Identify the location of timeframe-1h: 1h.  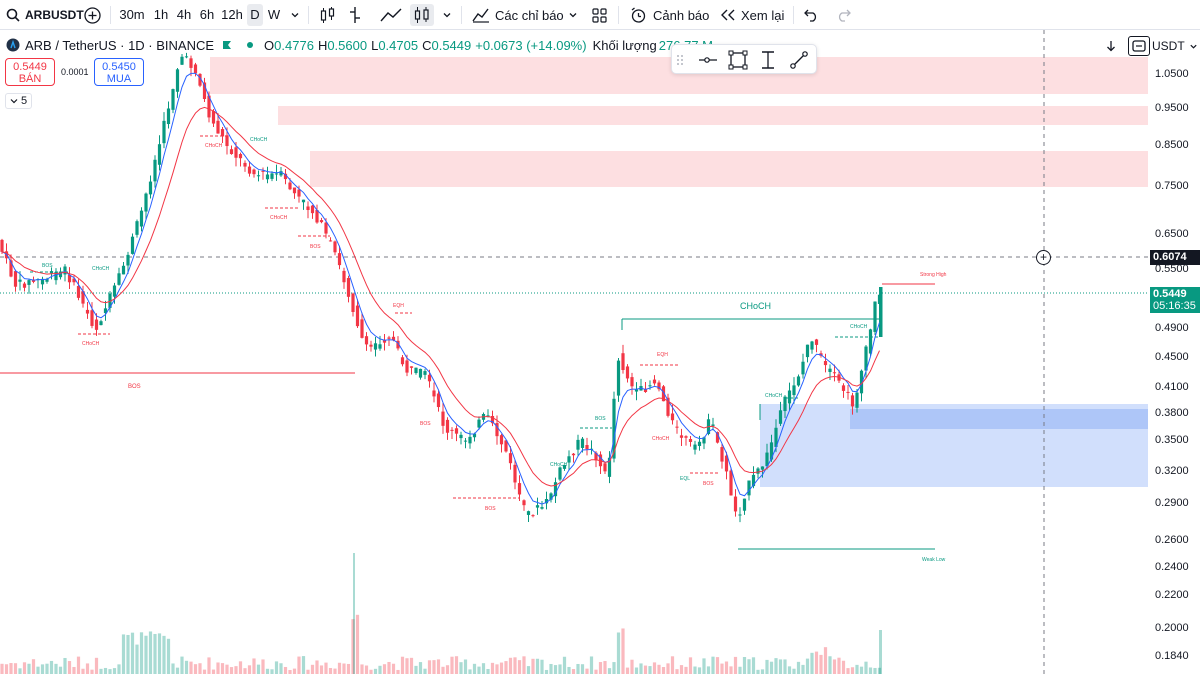
(161, 14).